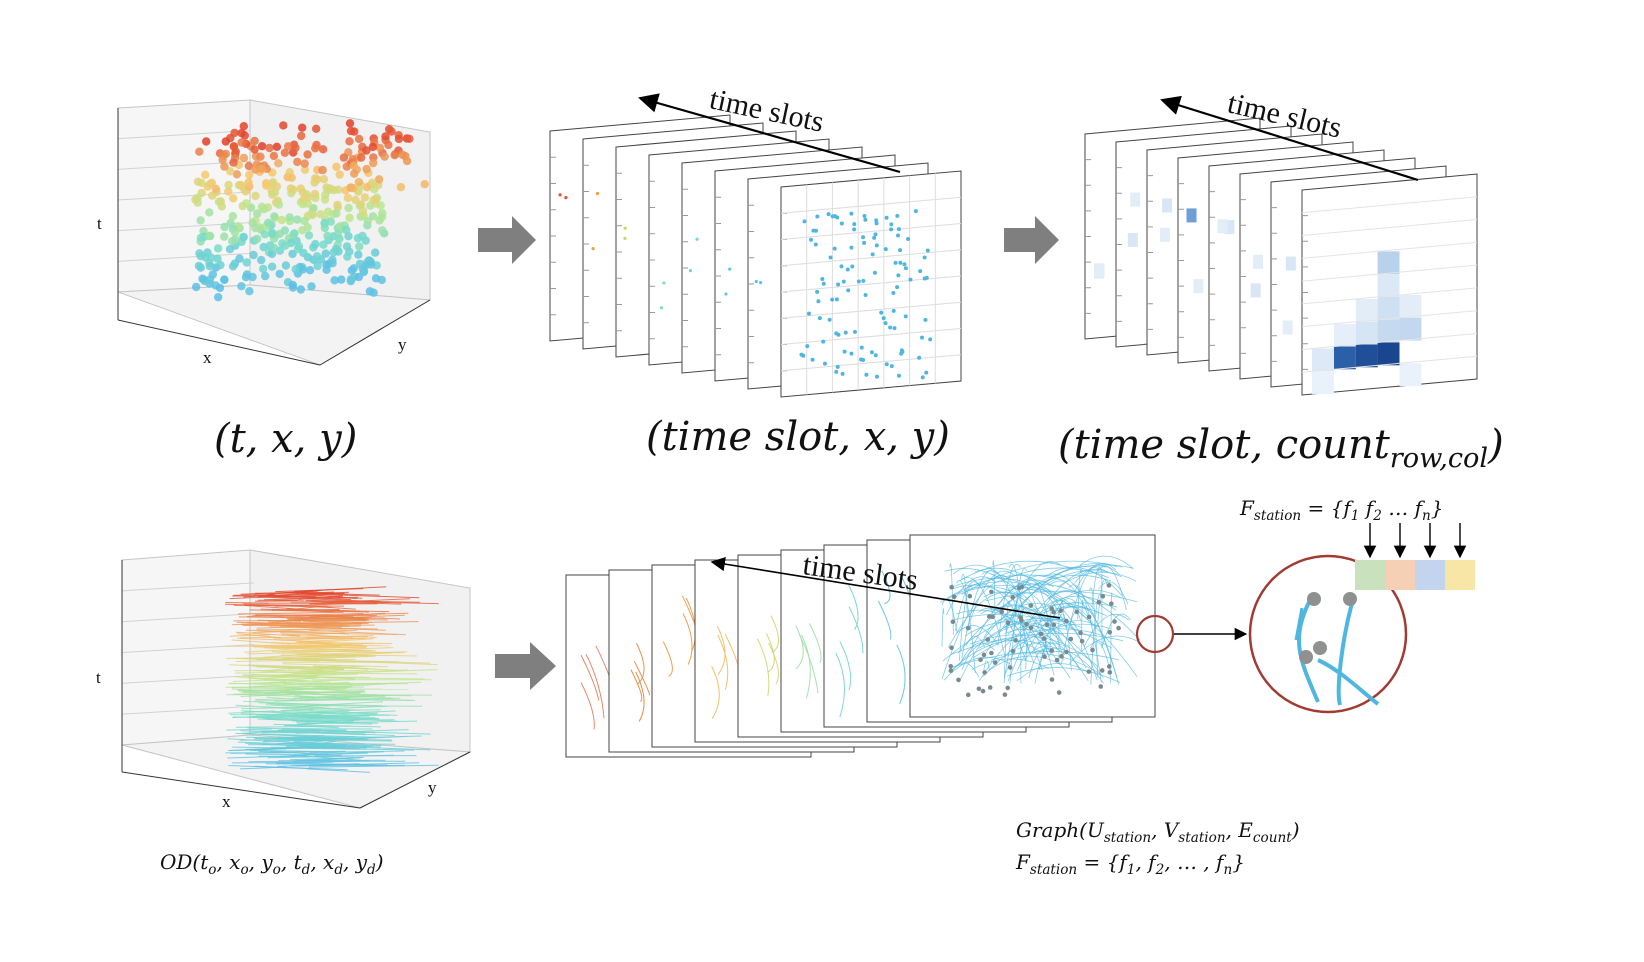 The height and width of the screenshot is (962, 1644). Describe the element at coordinates (98, 677) in the screenshot. I see `axis-label-t: t` at that location.